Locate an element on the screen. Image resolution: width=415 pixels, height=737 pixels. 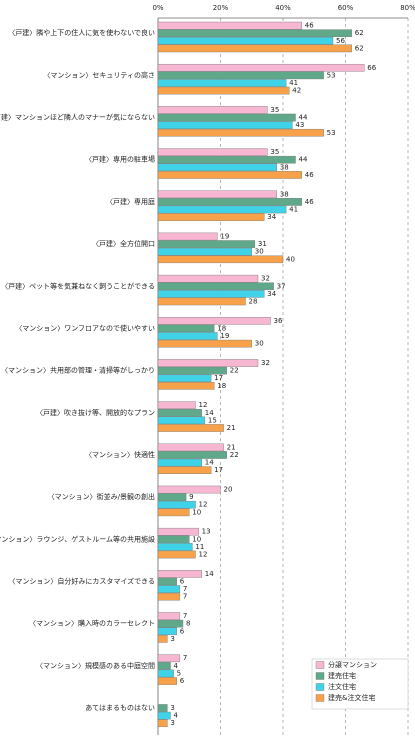
value-label: 42 is located at coordinates (296, 91).